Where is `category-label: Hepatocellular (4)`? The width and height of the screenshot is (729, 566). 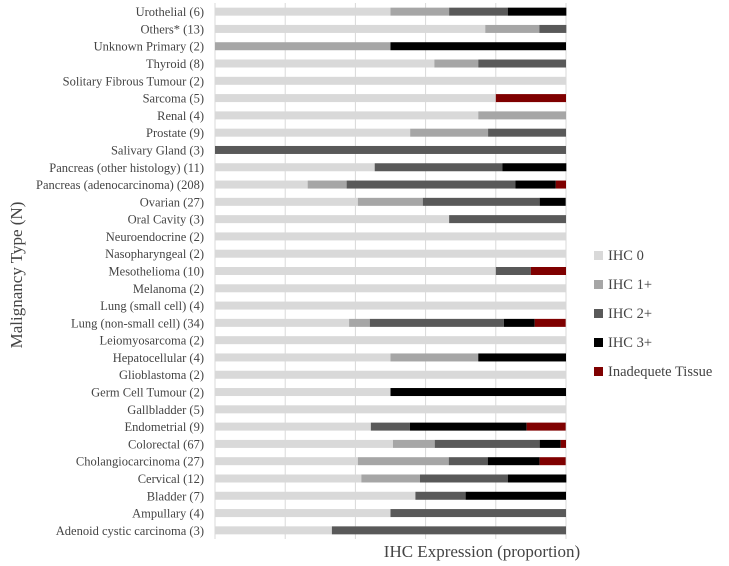
category-label: Hepatocellular (4) is located at coordinates (158, 358).